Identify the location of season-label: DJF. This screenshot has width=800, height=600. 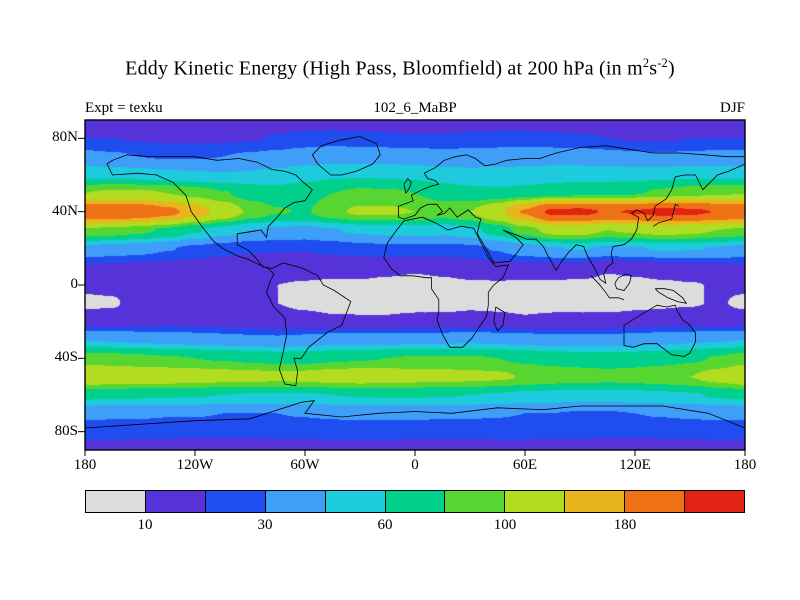
(732, 108).